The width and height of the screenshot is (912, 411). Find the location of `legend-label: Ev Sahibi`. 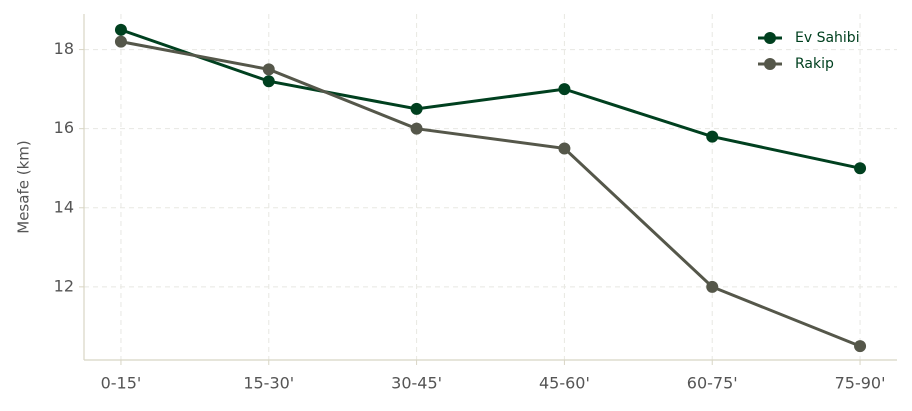

legend-label: Ev Sahibi is located at coordinates (827, 38).